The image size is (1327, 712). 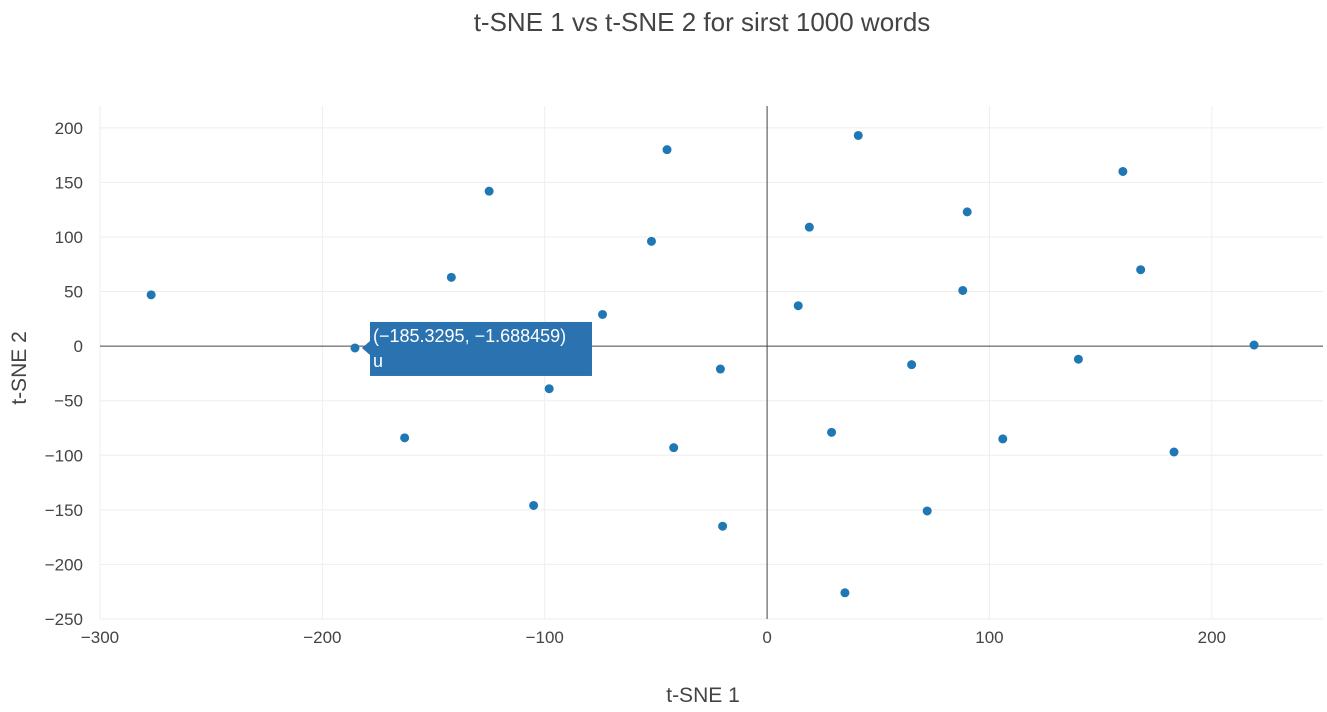 I want to click on chart-title: t-SNE 1 vs t-SNE 2 for sirst 1000 words, so click(x=702, y=22).